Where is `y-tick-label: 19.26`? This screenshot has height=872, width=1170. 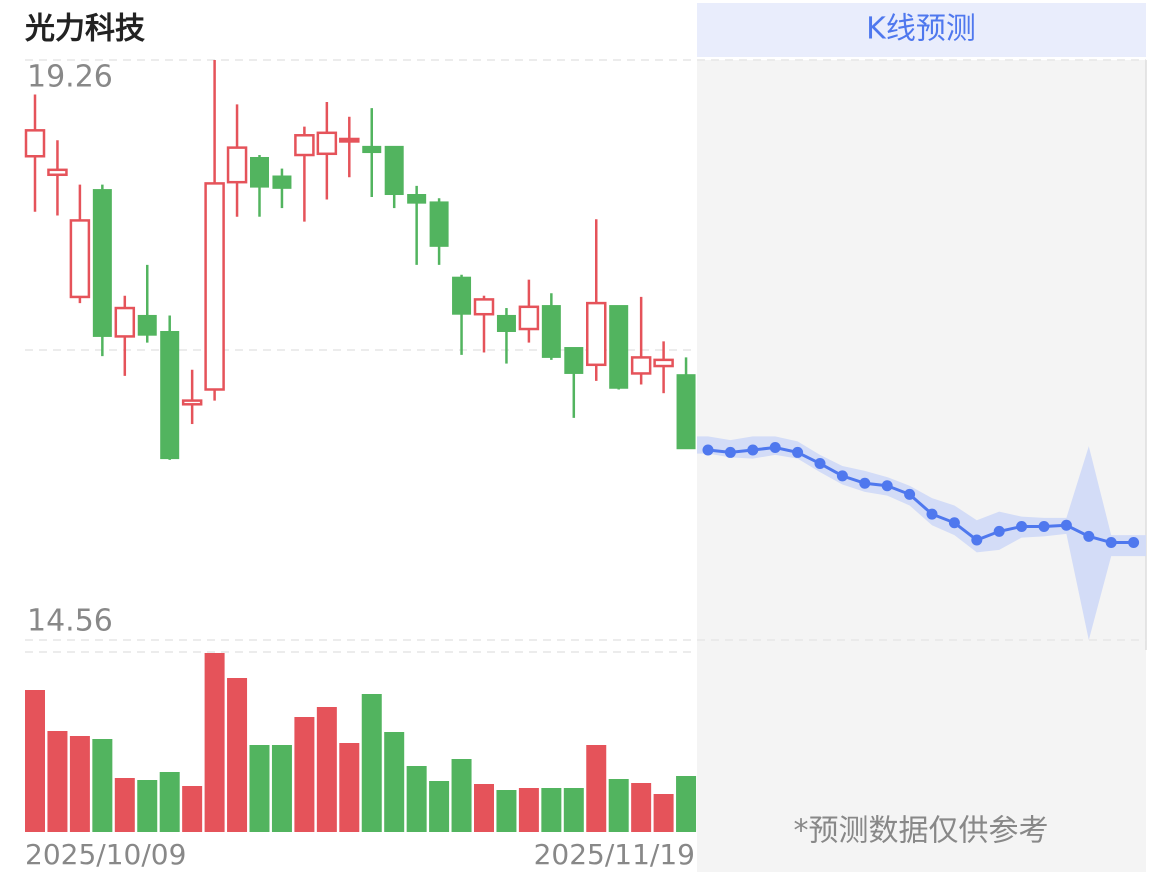 y-tick-label: 19.26 is located at coordinates (70, 77).